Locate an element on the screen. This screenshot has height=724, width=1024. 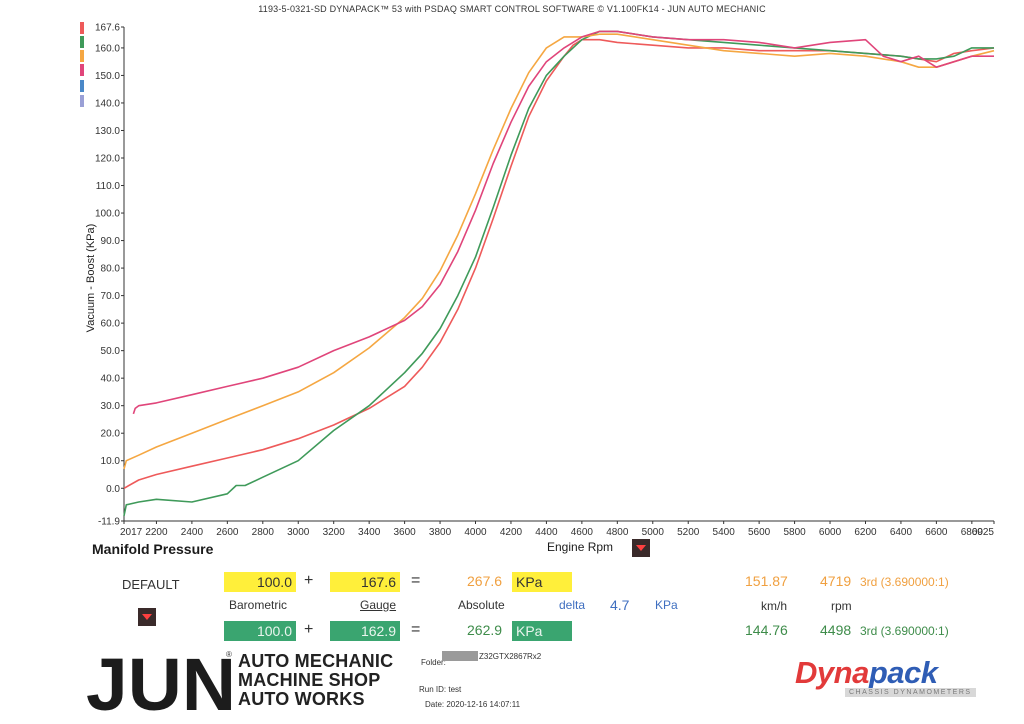
x-tick-label: 6000 is located at coordinates (830, 532).